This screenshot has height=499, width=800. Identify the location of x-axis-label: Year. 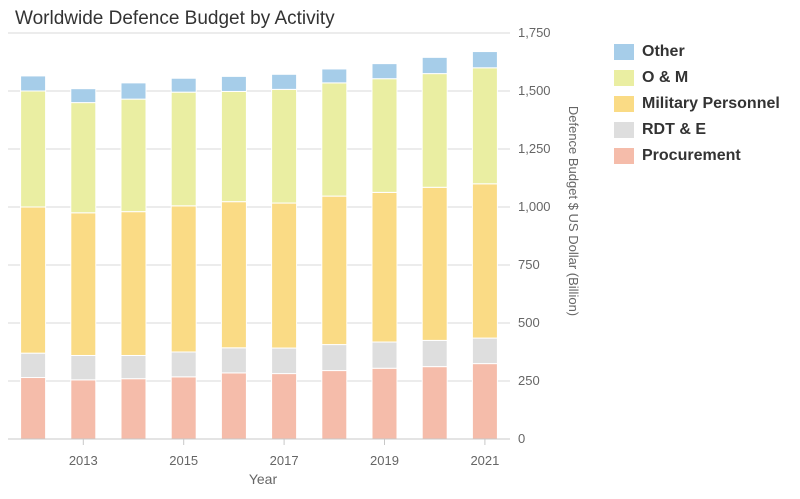
(263, 479).